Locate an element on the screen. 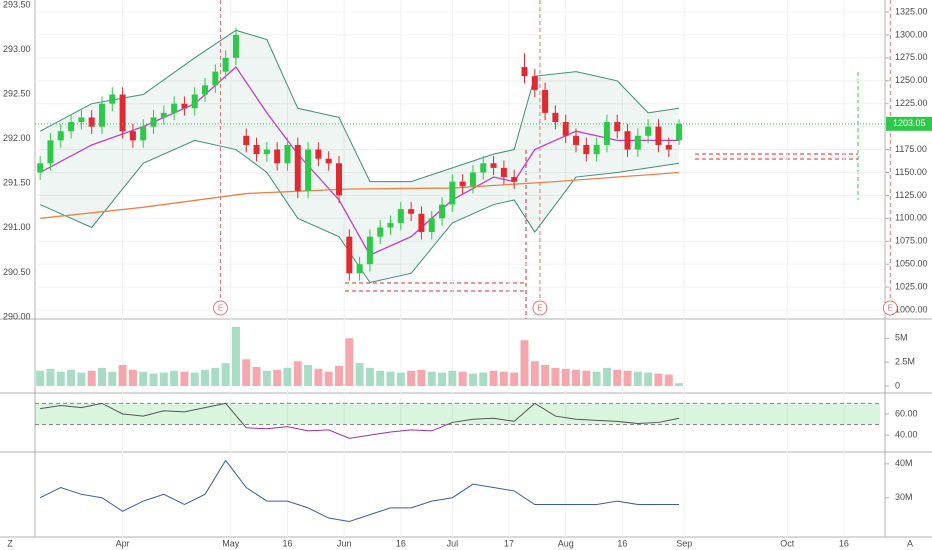 Image resolution: width=932 pixels, height=550 pixels. y-tick-label: 290.50 is located at coordinates (17, 272).